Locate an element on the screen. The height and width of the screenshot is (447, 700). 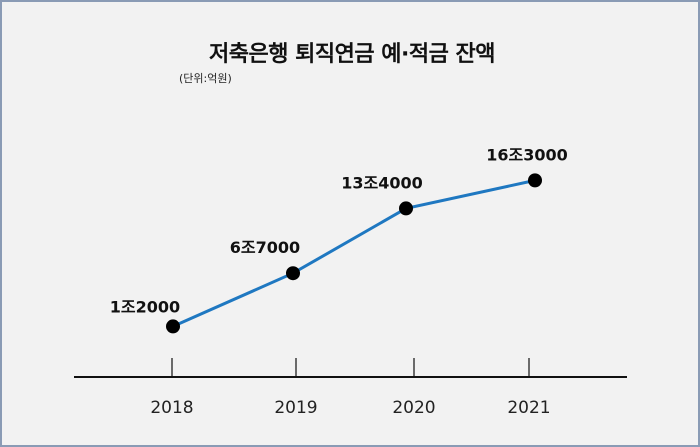
chart-title: 저축은행 퇴직연금 예·적금 잔액 is located at coordinates (352, 54).